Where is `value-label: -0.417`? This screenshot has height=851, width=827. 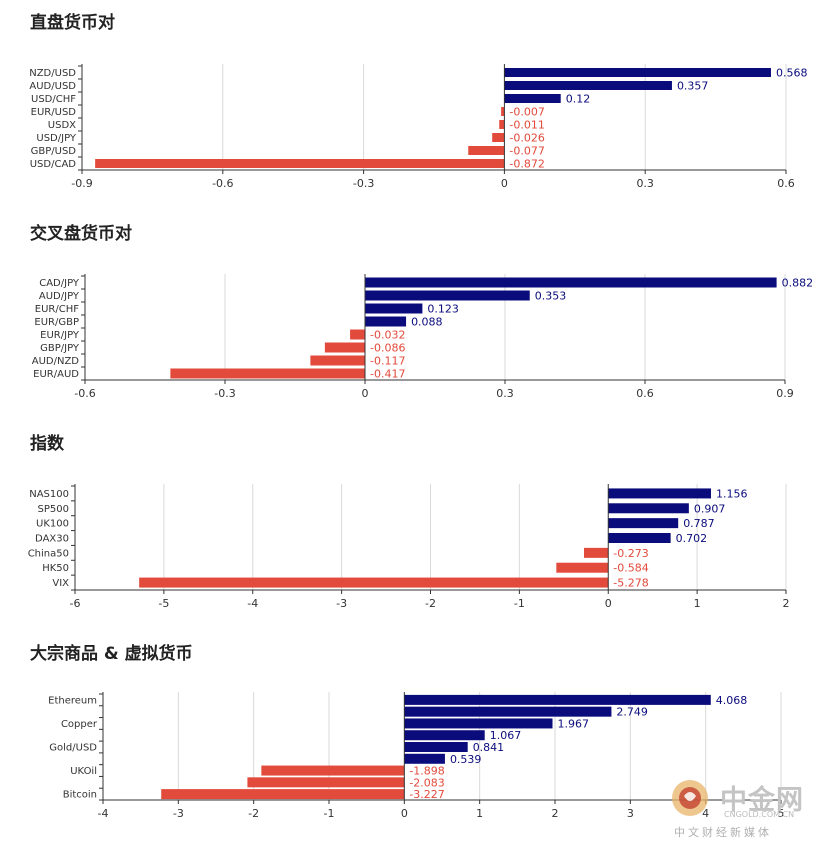 value-label: -0.417 is located at coordinates (387, 374).